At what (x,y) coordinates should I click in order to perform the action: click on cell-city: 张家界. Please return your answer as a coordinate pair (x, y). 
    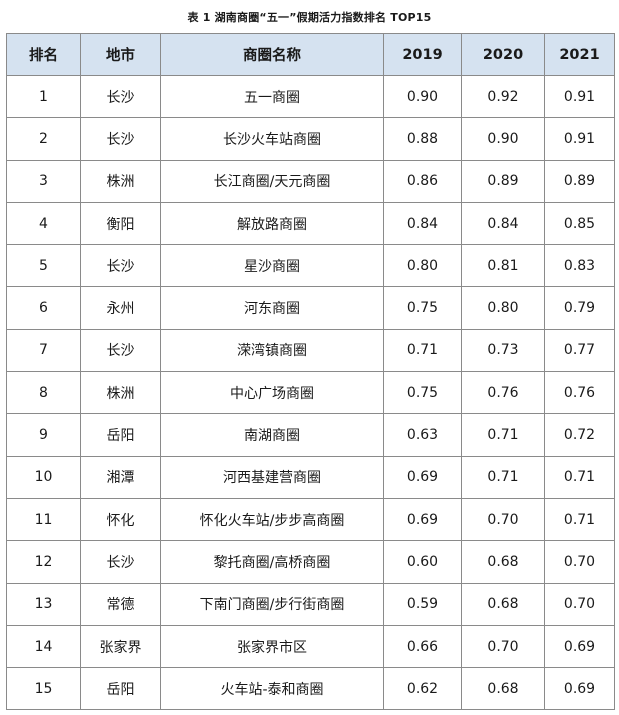
    Looking at the image, I should click on (120, 646).